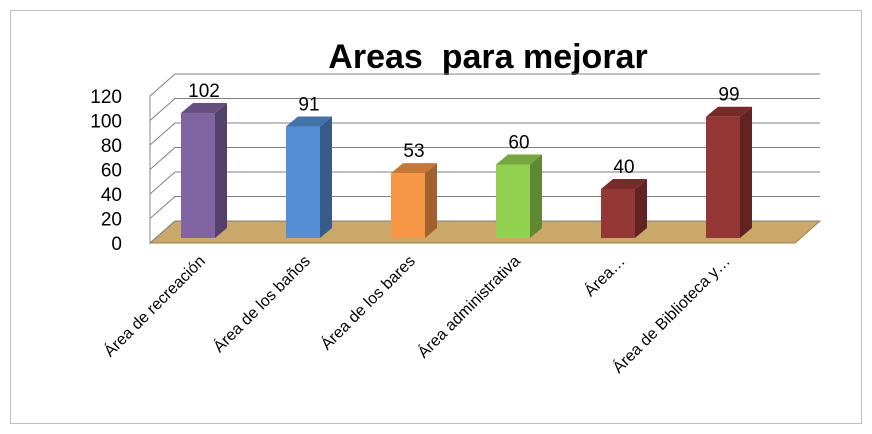  Describe the element at coordinates (111, 171) in the screenshot. I see `y-tick-label: 60` at that location.